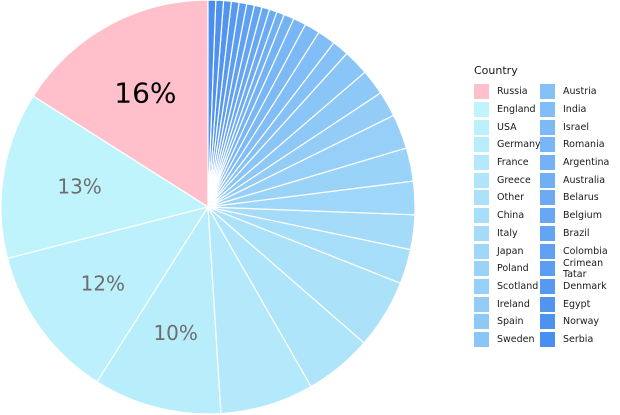 Image resolution: width=620 pixels, height=415 pixels. I want to click on legend-item: Colombia, so click(574, 251).